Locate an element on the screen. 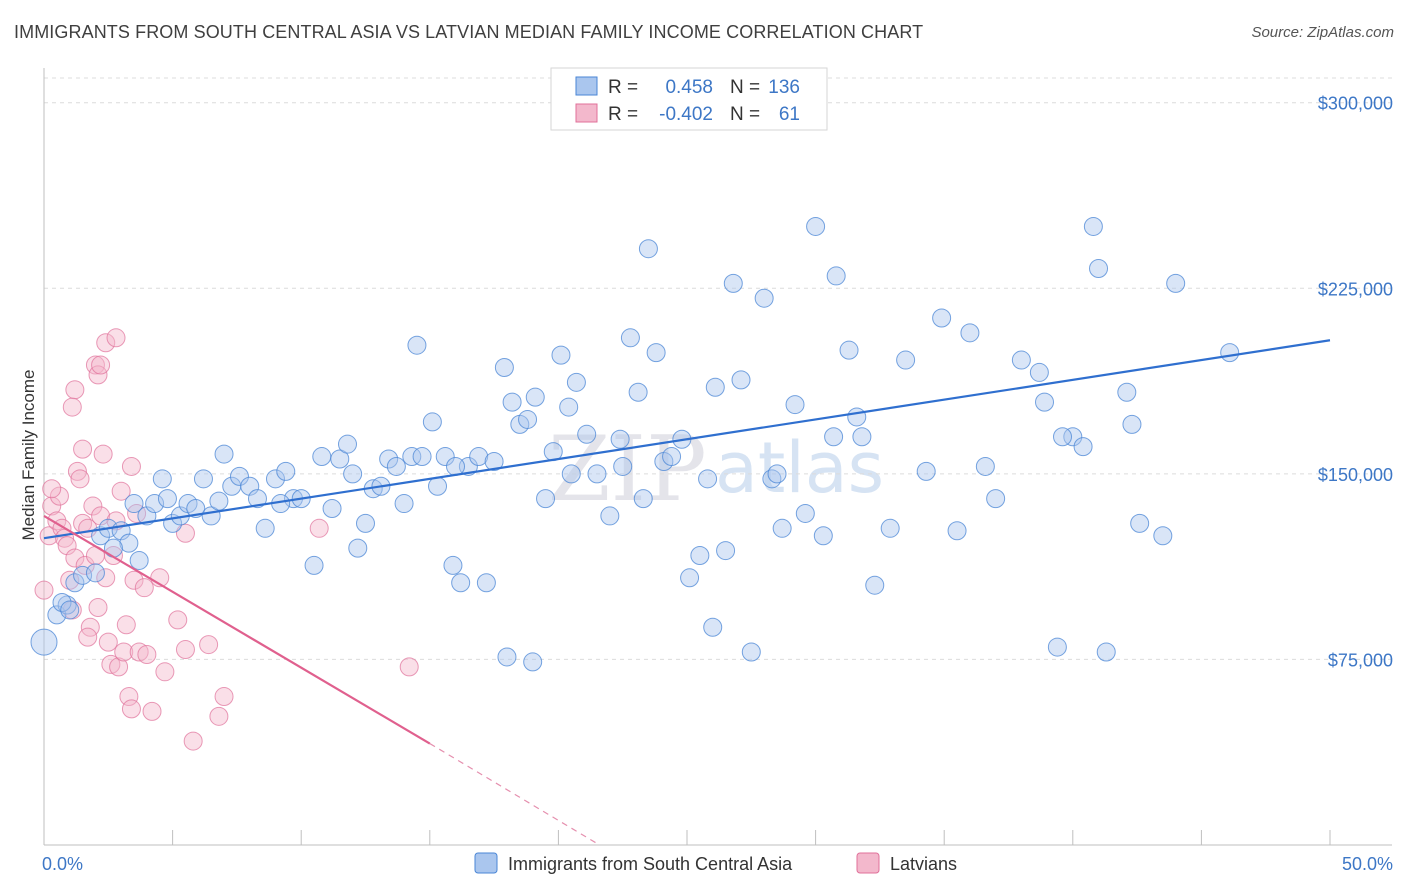 The width and height of the screenshot is (1406, 892). x-tick-marks is located at coordinates (687, 837).